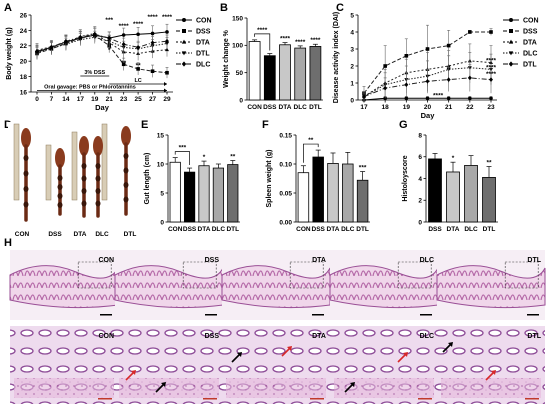 The width and height of the screenshot is (550, 407). I want to click on significance-label: ***, so click(363, 168).